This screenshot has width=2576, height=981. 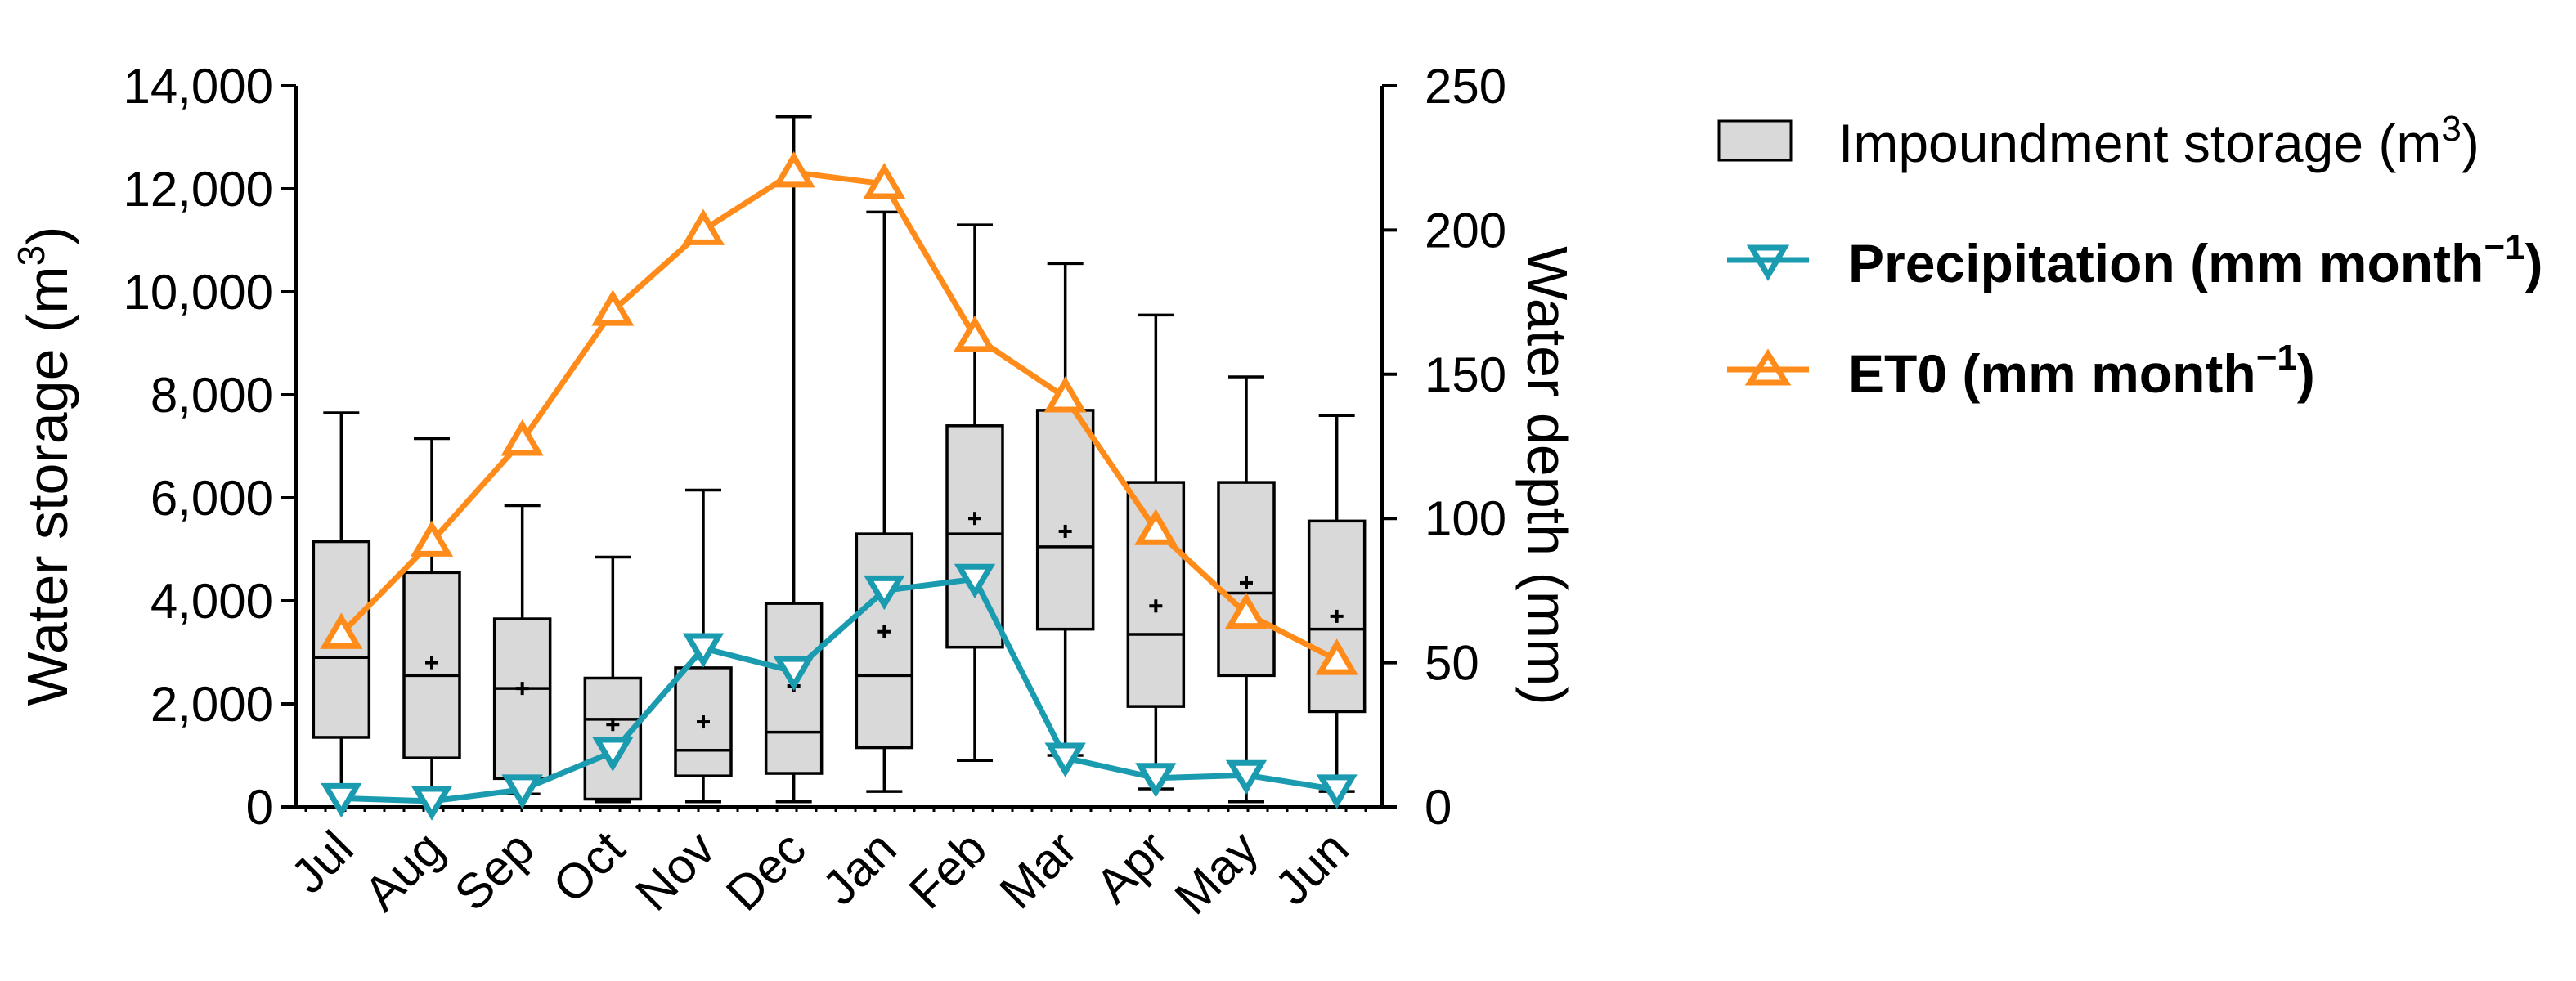 What do you see at coordinates (1465, 374) in the screenshot?
I see `right-axis-tick-label: 150` at bounding box center [1465, 374].